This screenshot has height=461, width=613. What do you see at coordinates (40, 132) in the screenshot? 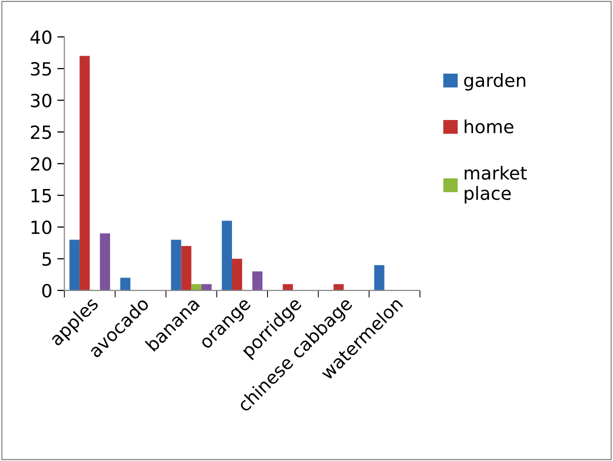
I see `y-tick-label: 25` at bounding box center [40, 132].